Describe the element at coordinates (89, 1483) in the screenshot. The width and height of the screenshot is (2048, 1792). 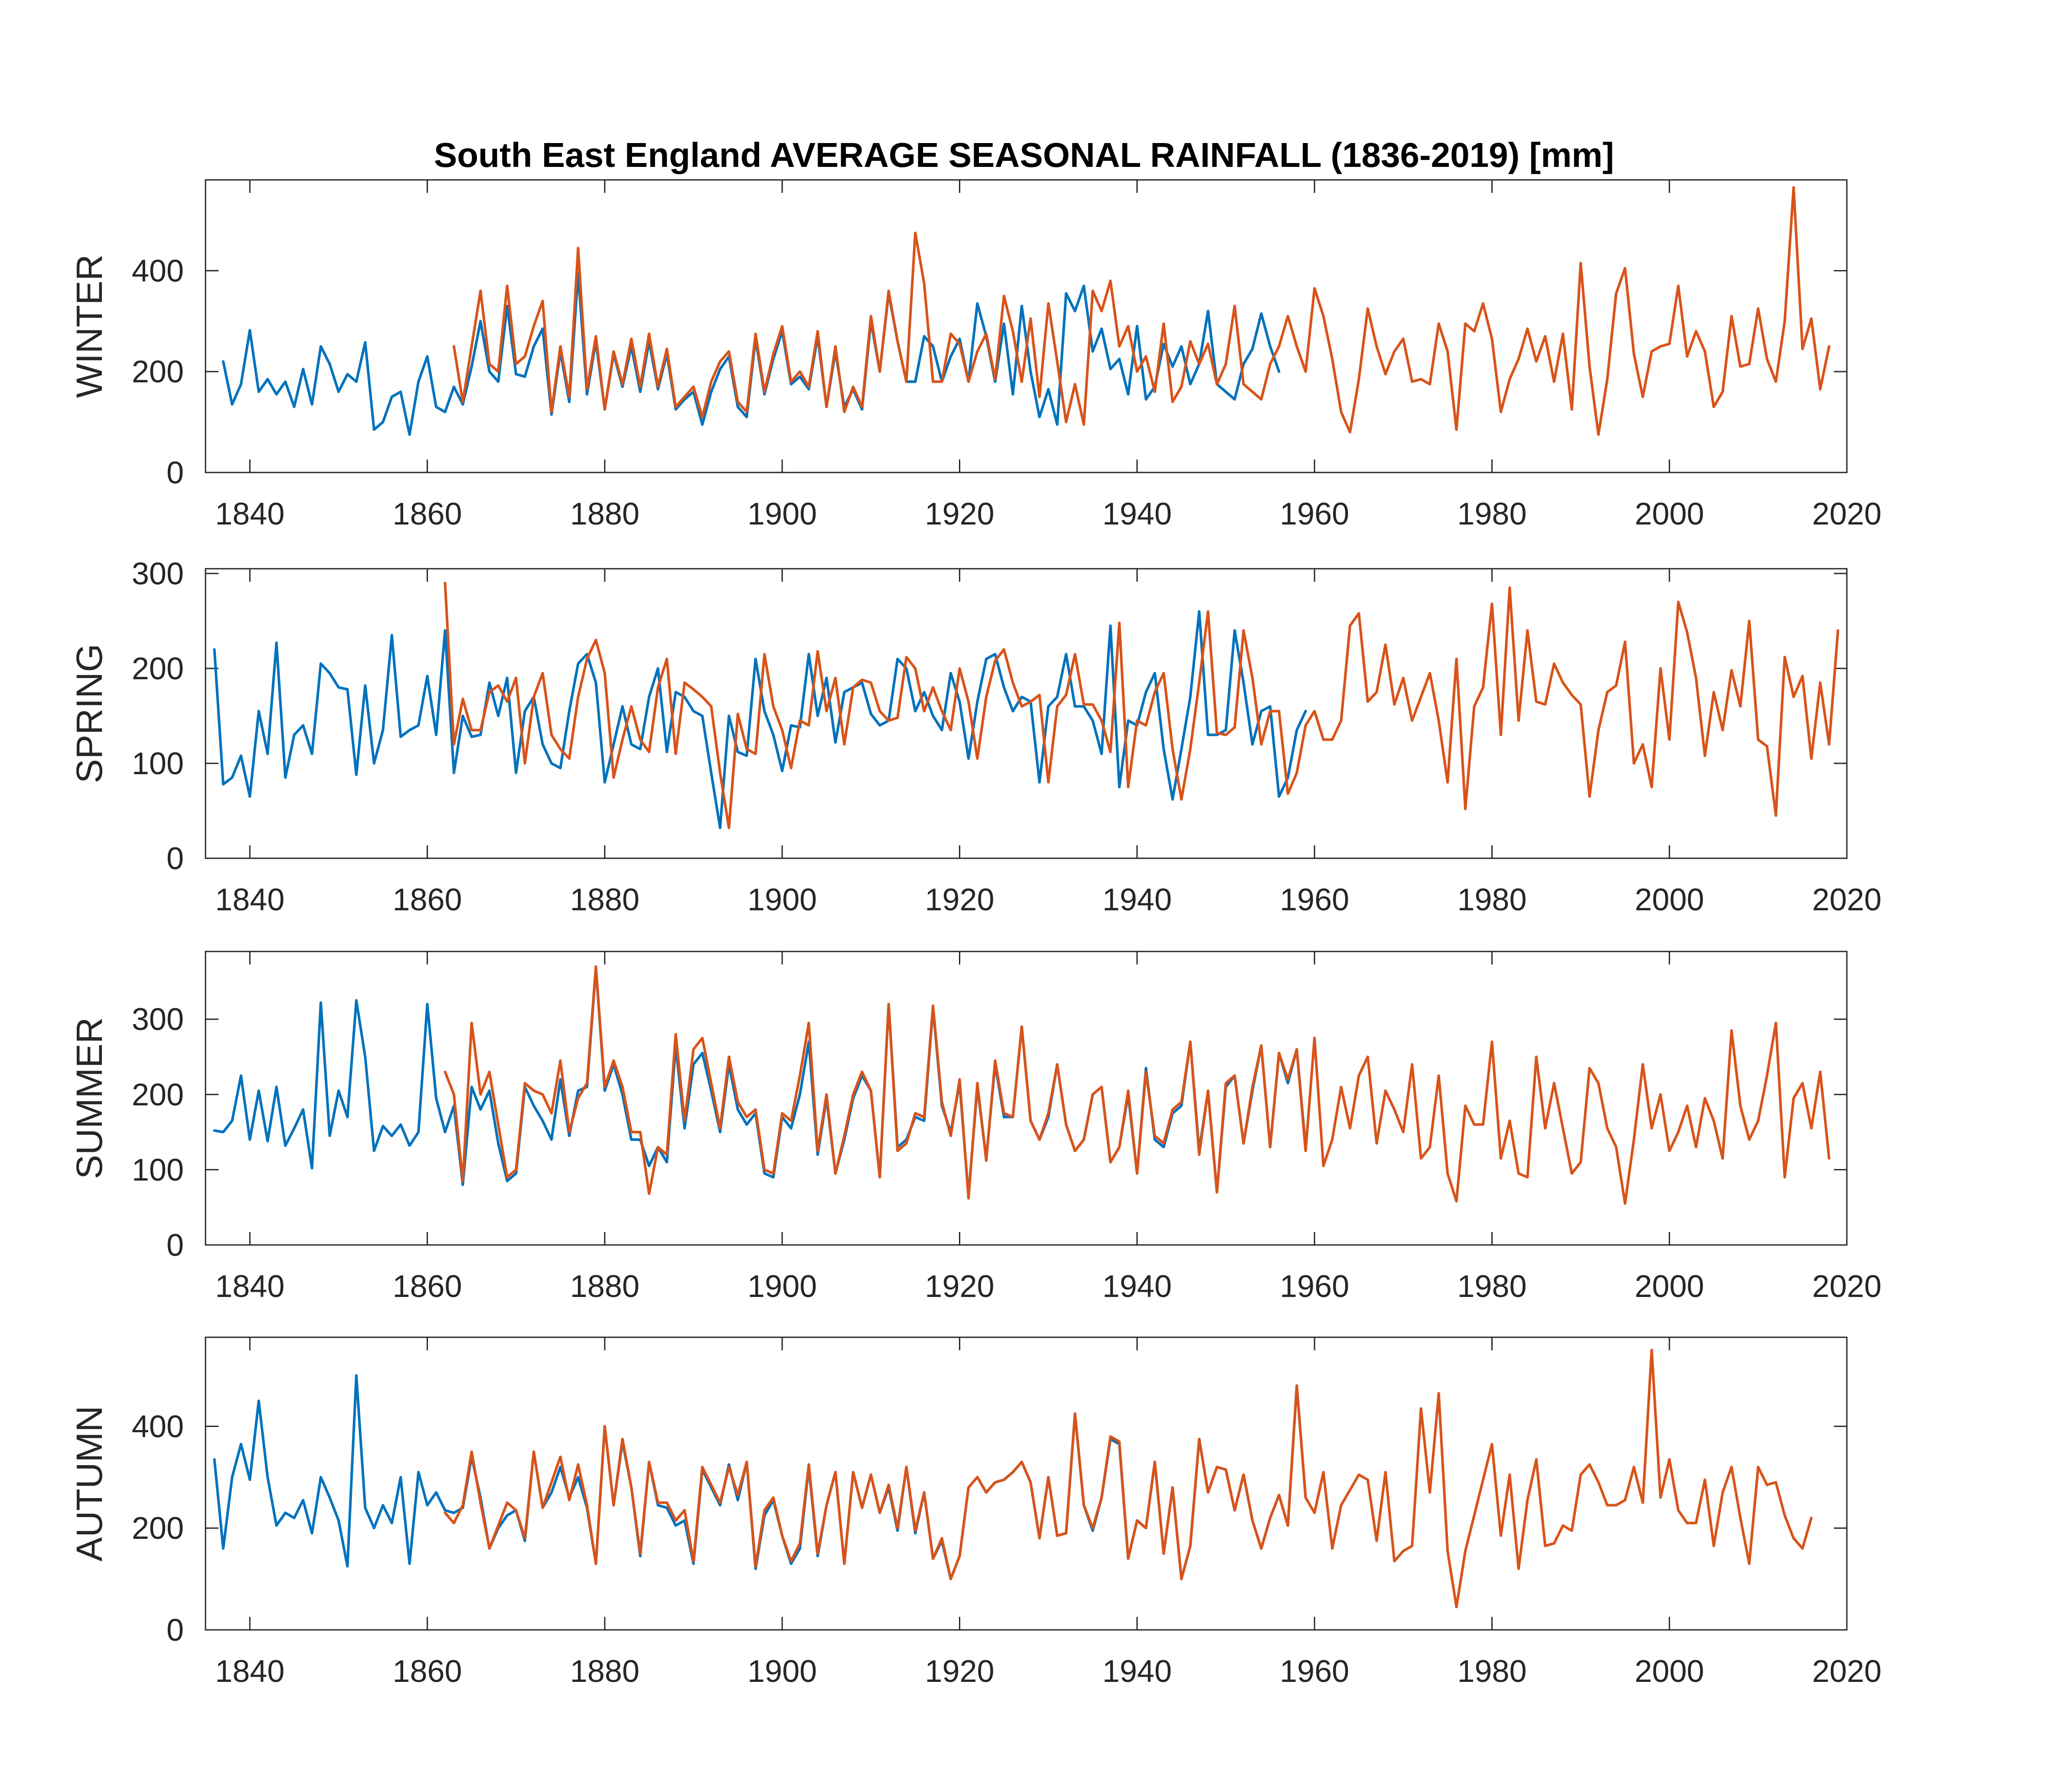
I see `y-axis-label: AUTUMN` at that location.